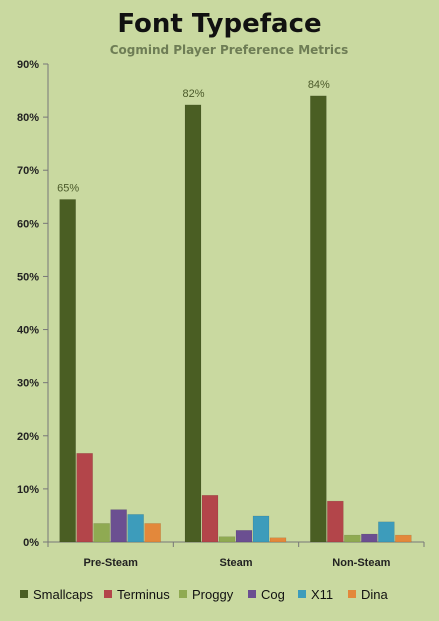  I want to click on legend-swatch-proggy, so click(183, 594).